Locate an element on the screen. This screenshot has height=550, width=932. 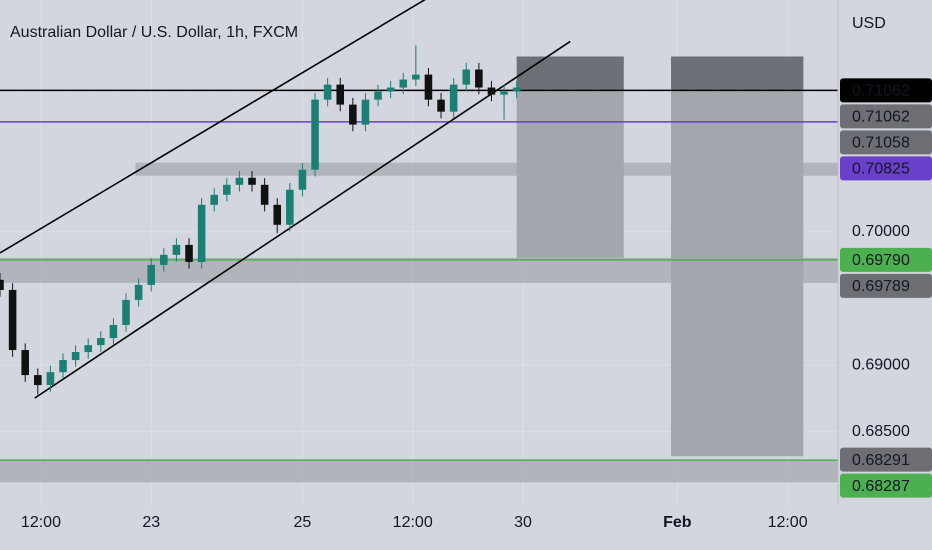
x-tick-label: 25 is located at coordinates (303, 522).